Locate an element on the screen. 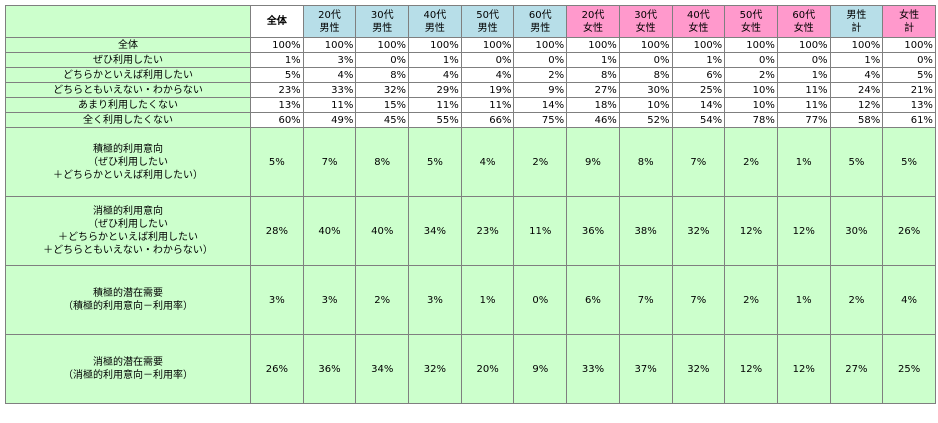 This screenshot has width=938, height=423. row-label: 積極的利用意向 （ぜひ利用したい ＋どちらかといえば利用したい） is located at coordinates (128, 162).